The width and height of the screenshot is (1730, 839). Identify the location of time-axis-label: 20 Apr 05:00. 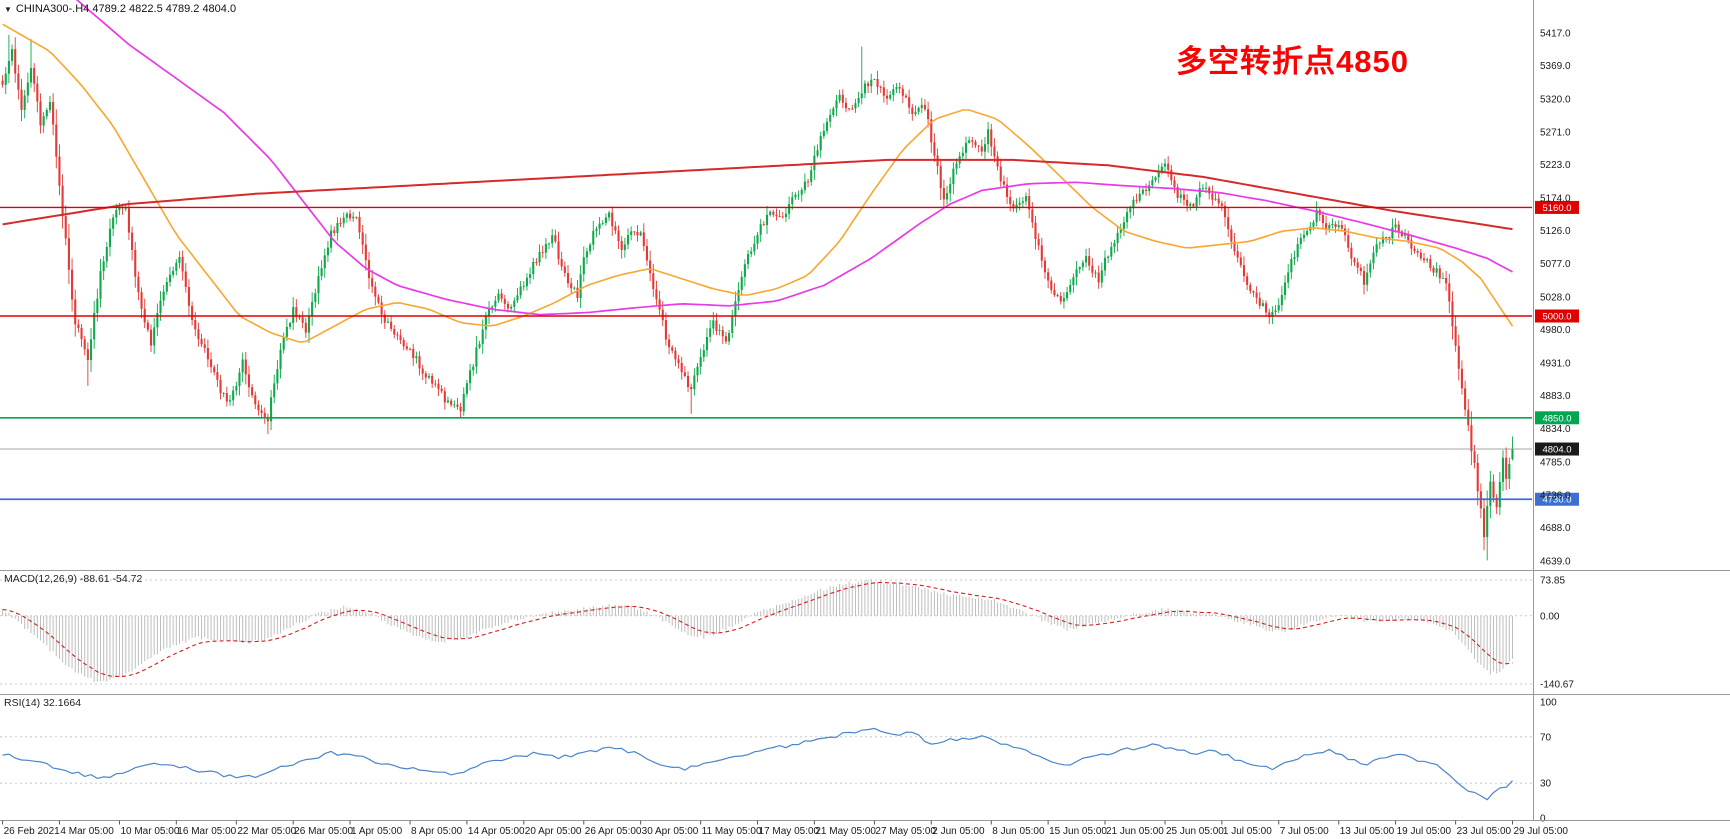
(553, 831).